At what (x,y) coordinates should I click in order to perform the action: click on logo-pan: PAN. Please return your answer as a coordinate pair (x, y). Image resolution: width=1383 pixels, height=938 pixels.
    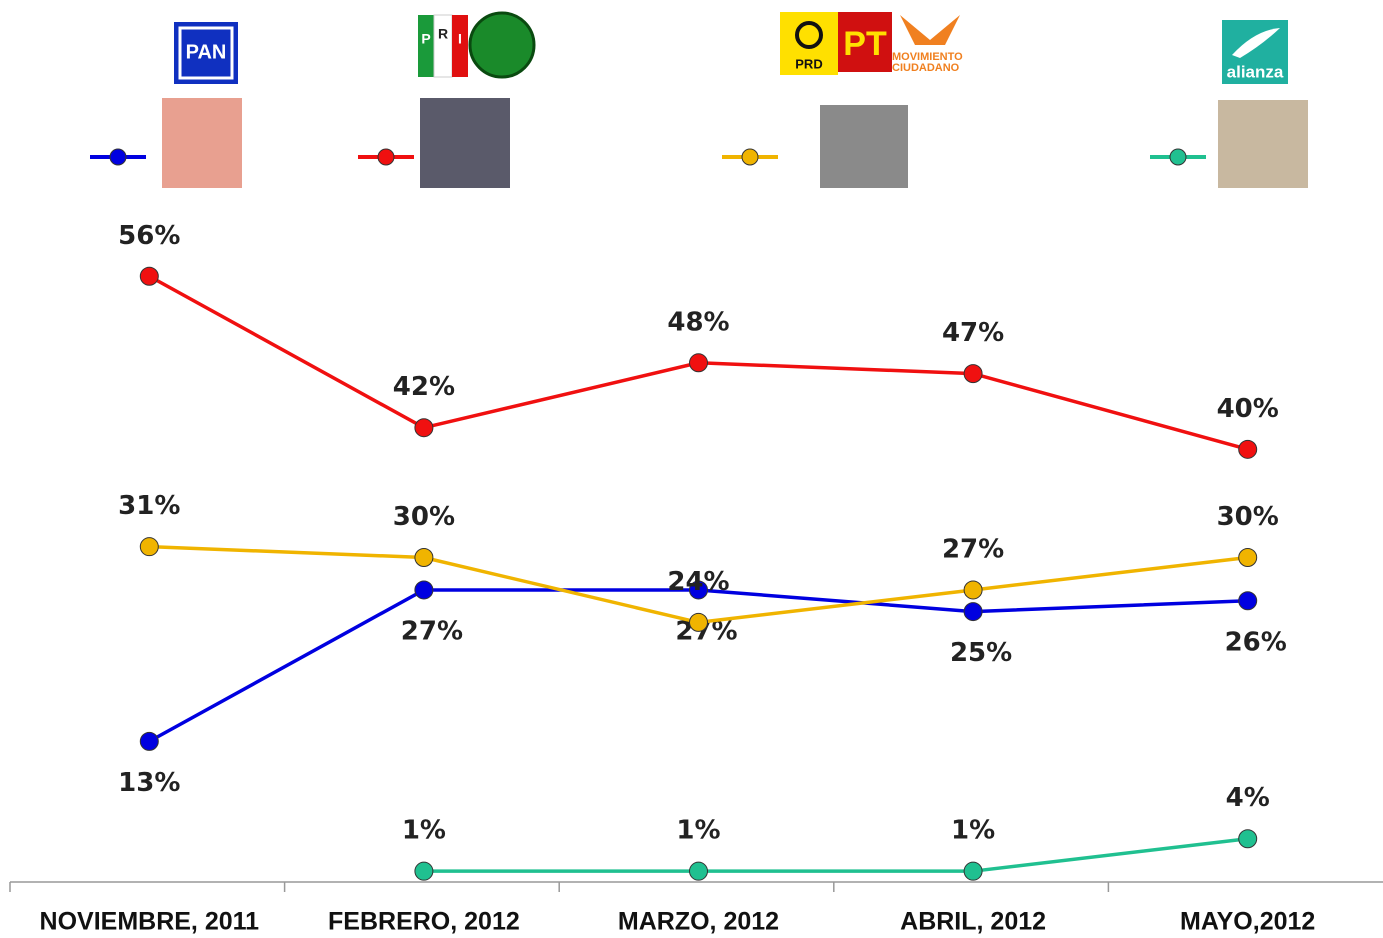
    Looking at the image, I should click on (206, 53).